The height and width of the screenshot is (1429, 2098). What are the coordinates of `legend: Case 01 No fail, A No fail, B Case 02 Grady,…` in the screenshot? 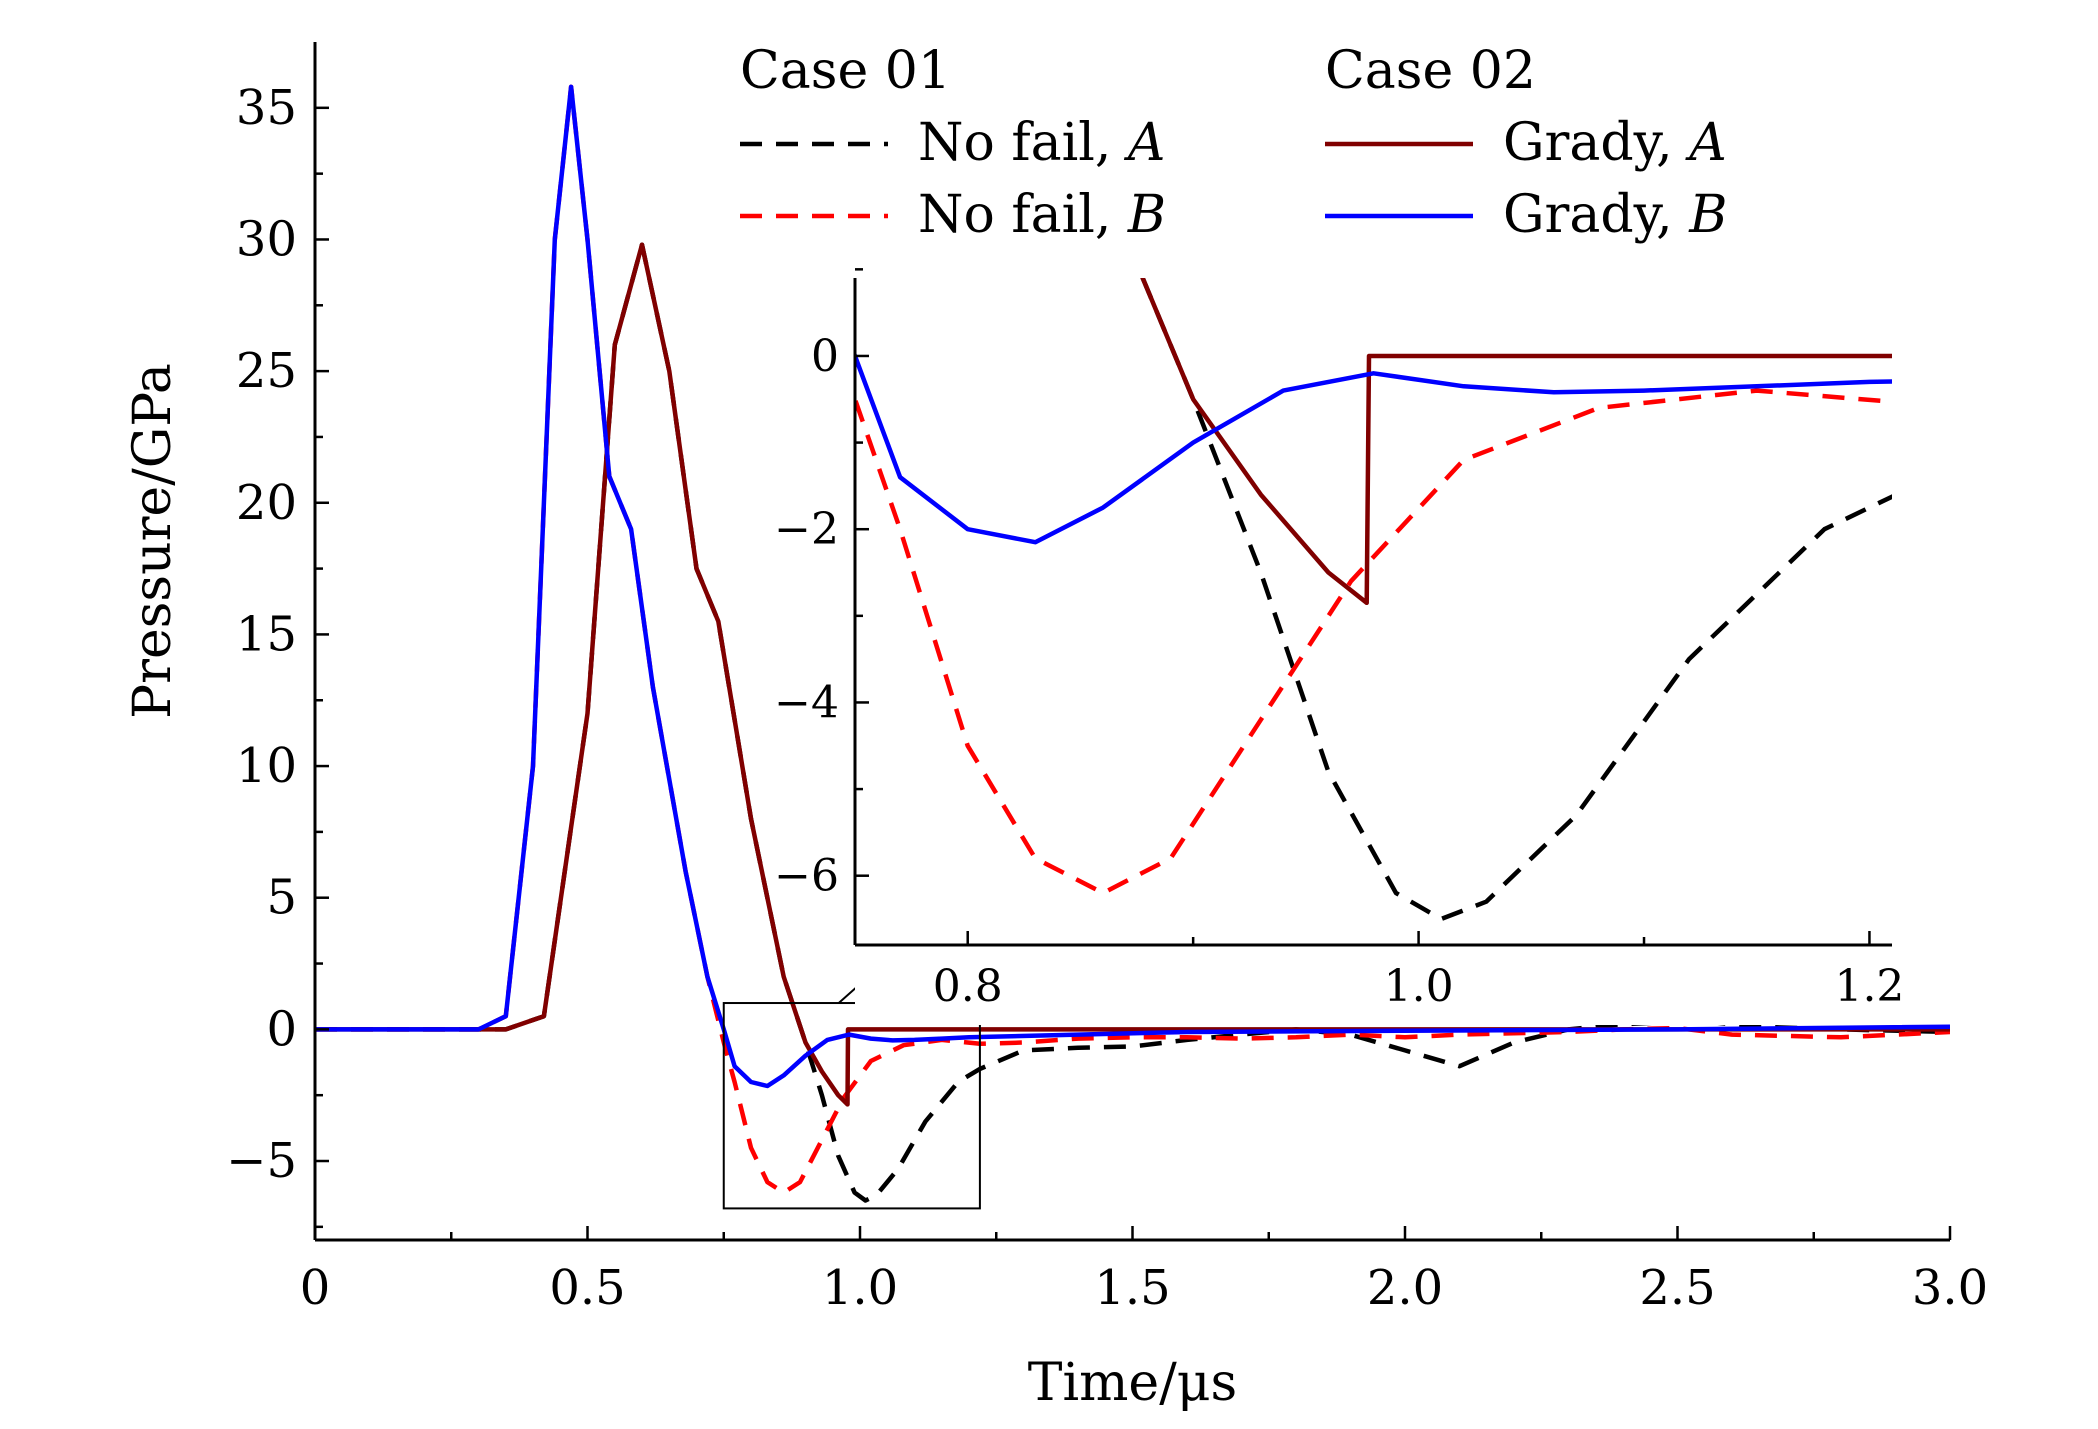 It's located at (1233, 143).